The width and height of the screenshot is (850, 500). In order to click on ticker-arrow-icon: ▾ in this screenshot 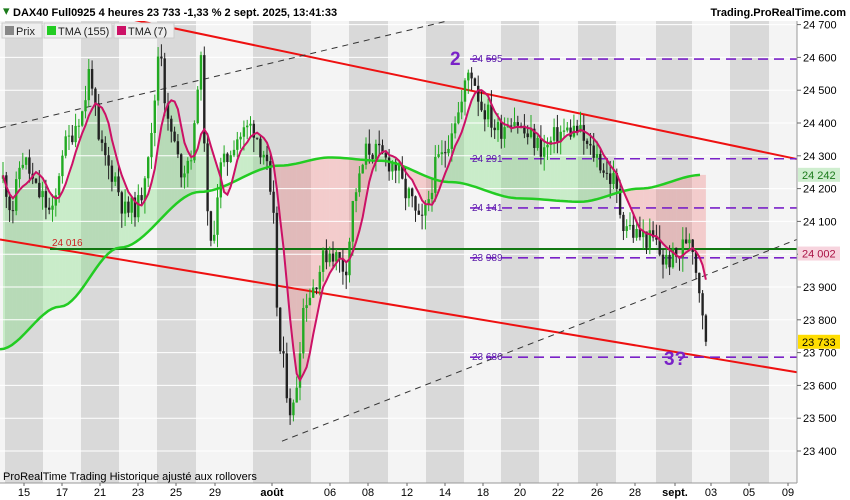, I will do `click(6, 10)`.